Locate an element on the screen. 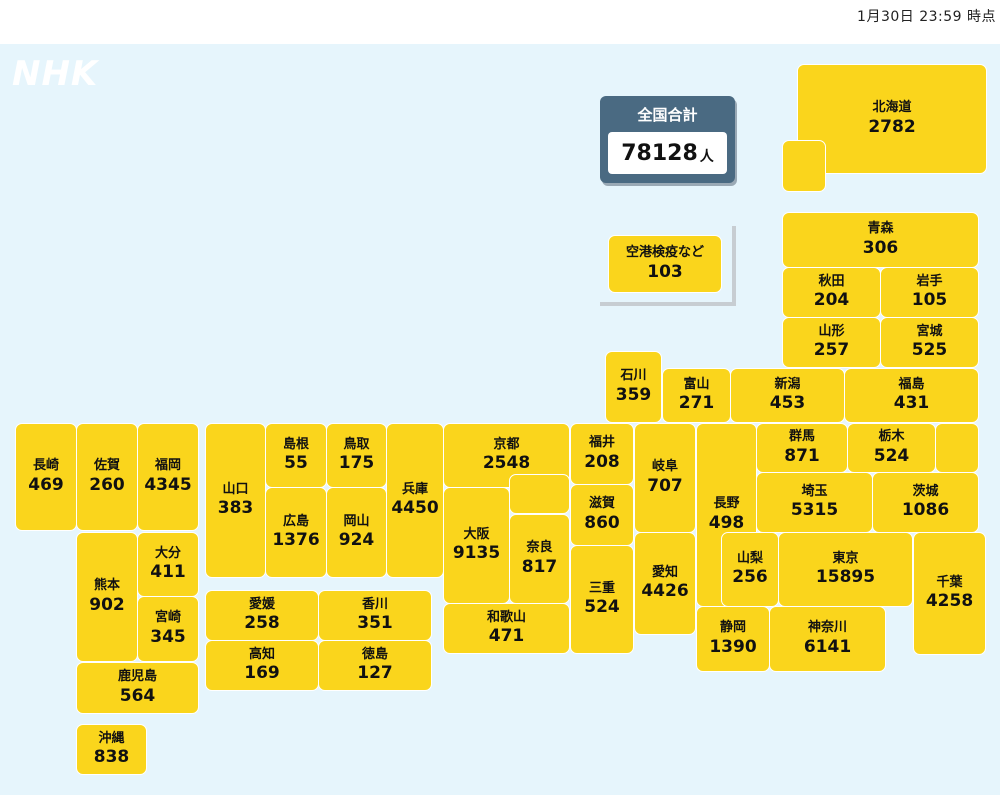 The image size is (1000, 795). tile-name: 岡山 is located at coordinates (356, 521).